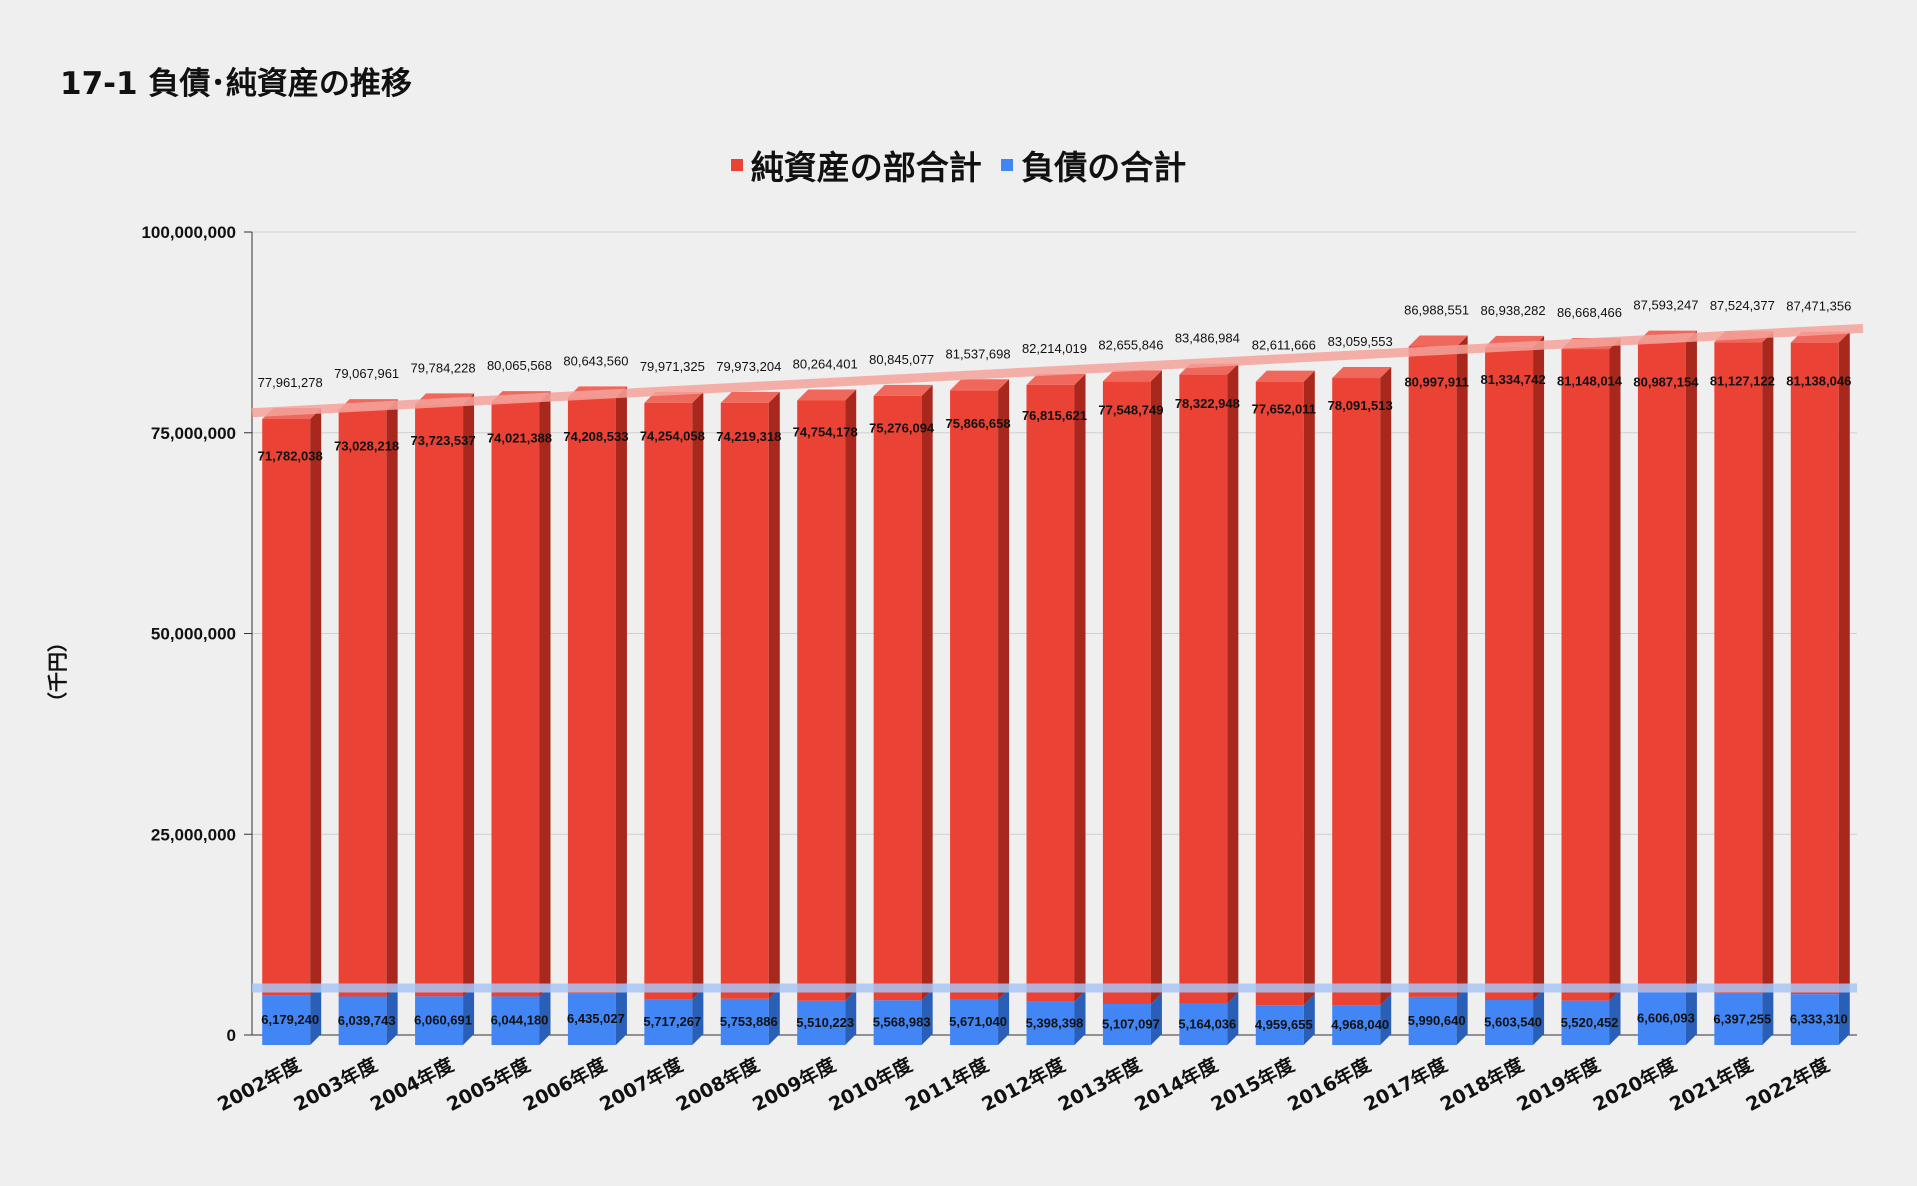  Describe the element at coordinates (1590, 380) in the screenshot. I see `net-assets-label-17: 81,148,014` at that location.